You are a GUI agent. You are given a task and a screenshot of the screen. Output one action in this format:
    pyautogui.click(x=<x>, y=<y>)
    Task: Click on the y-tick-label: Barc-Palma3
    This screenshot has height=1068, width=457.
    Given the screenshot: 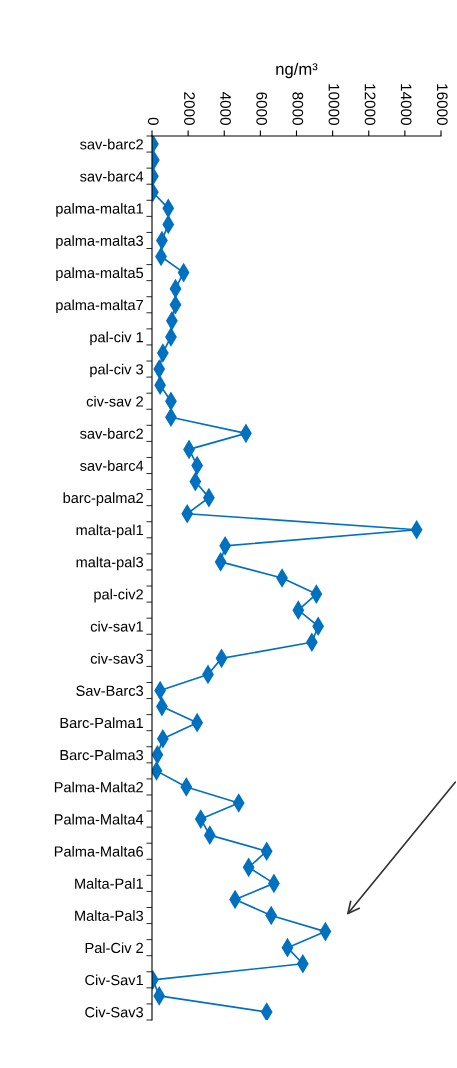 What is the action you would take?
    pyautogui.click(x=102, y=755)
    